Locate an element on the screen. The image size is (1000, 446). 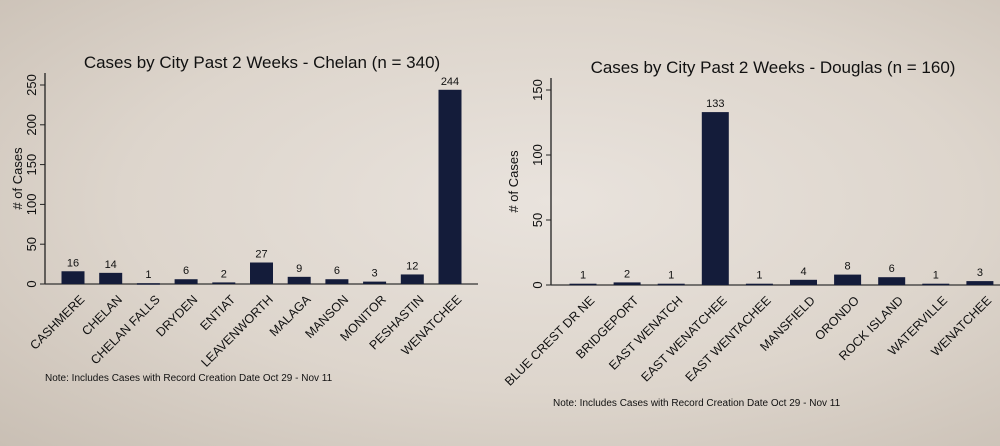
data-label: 12 is located at coordinates (412, 266).